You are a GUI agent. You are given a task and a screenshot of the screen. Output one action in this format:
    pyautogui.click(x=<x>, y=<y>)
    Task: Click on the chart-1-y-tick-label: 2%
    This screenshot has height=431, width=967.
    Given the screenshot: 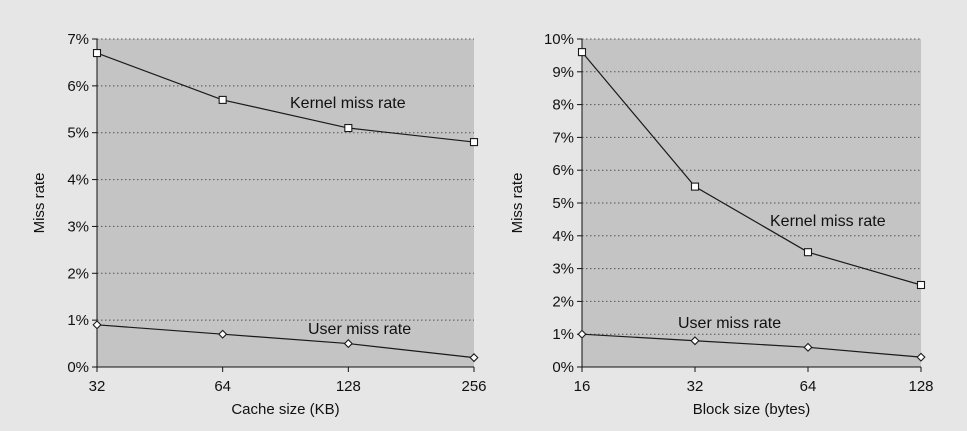 What is the action you would take?
    pyautogui.click(x=78, y=273)
    